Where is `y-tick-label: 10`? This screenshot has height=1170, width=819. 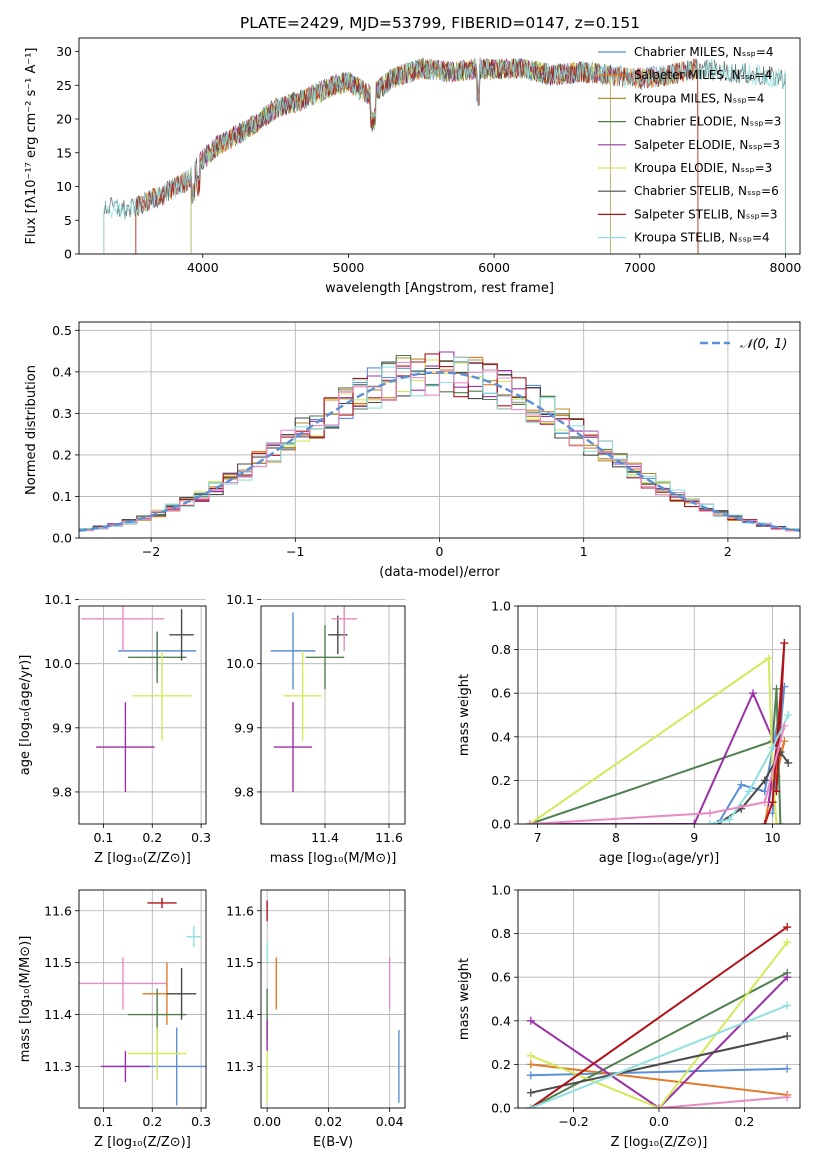 y-tick-label: 10 is located at coordinates (64, 186).